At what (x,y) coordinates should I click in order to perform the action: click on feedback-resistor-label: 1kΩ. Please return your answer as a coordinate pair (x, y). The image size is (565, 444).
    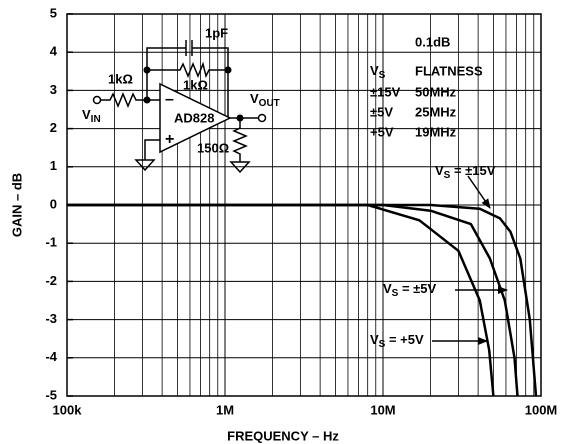
    Looking at the image, I should click on (195, 84).